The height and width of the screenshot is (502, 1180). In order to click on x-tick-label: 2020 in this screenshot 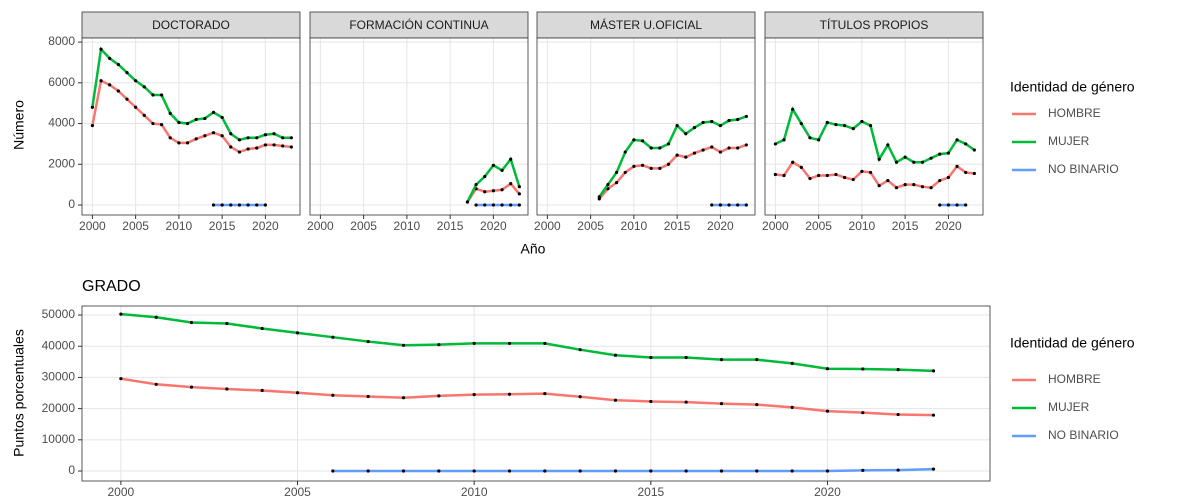, I will do `click(948, 226)`.